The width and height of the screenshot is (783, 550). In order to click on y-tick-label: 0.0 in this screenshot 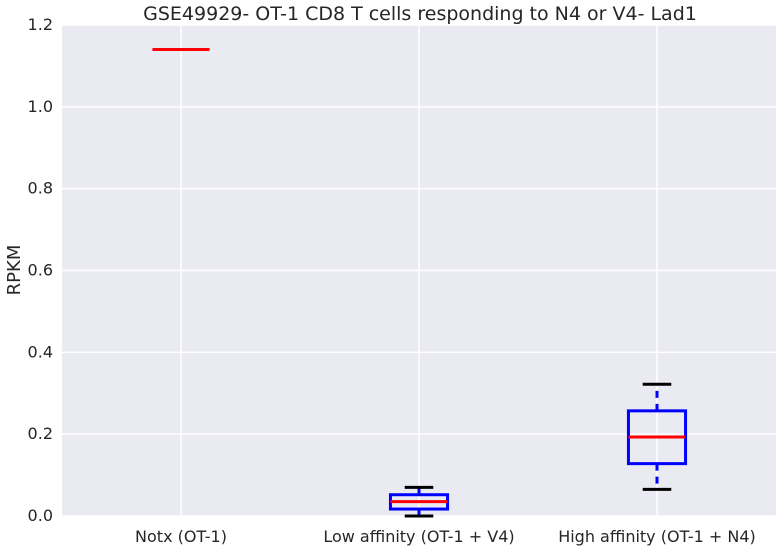, I will do `click(40, 515)`.